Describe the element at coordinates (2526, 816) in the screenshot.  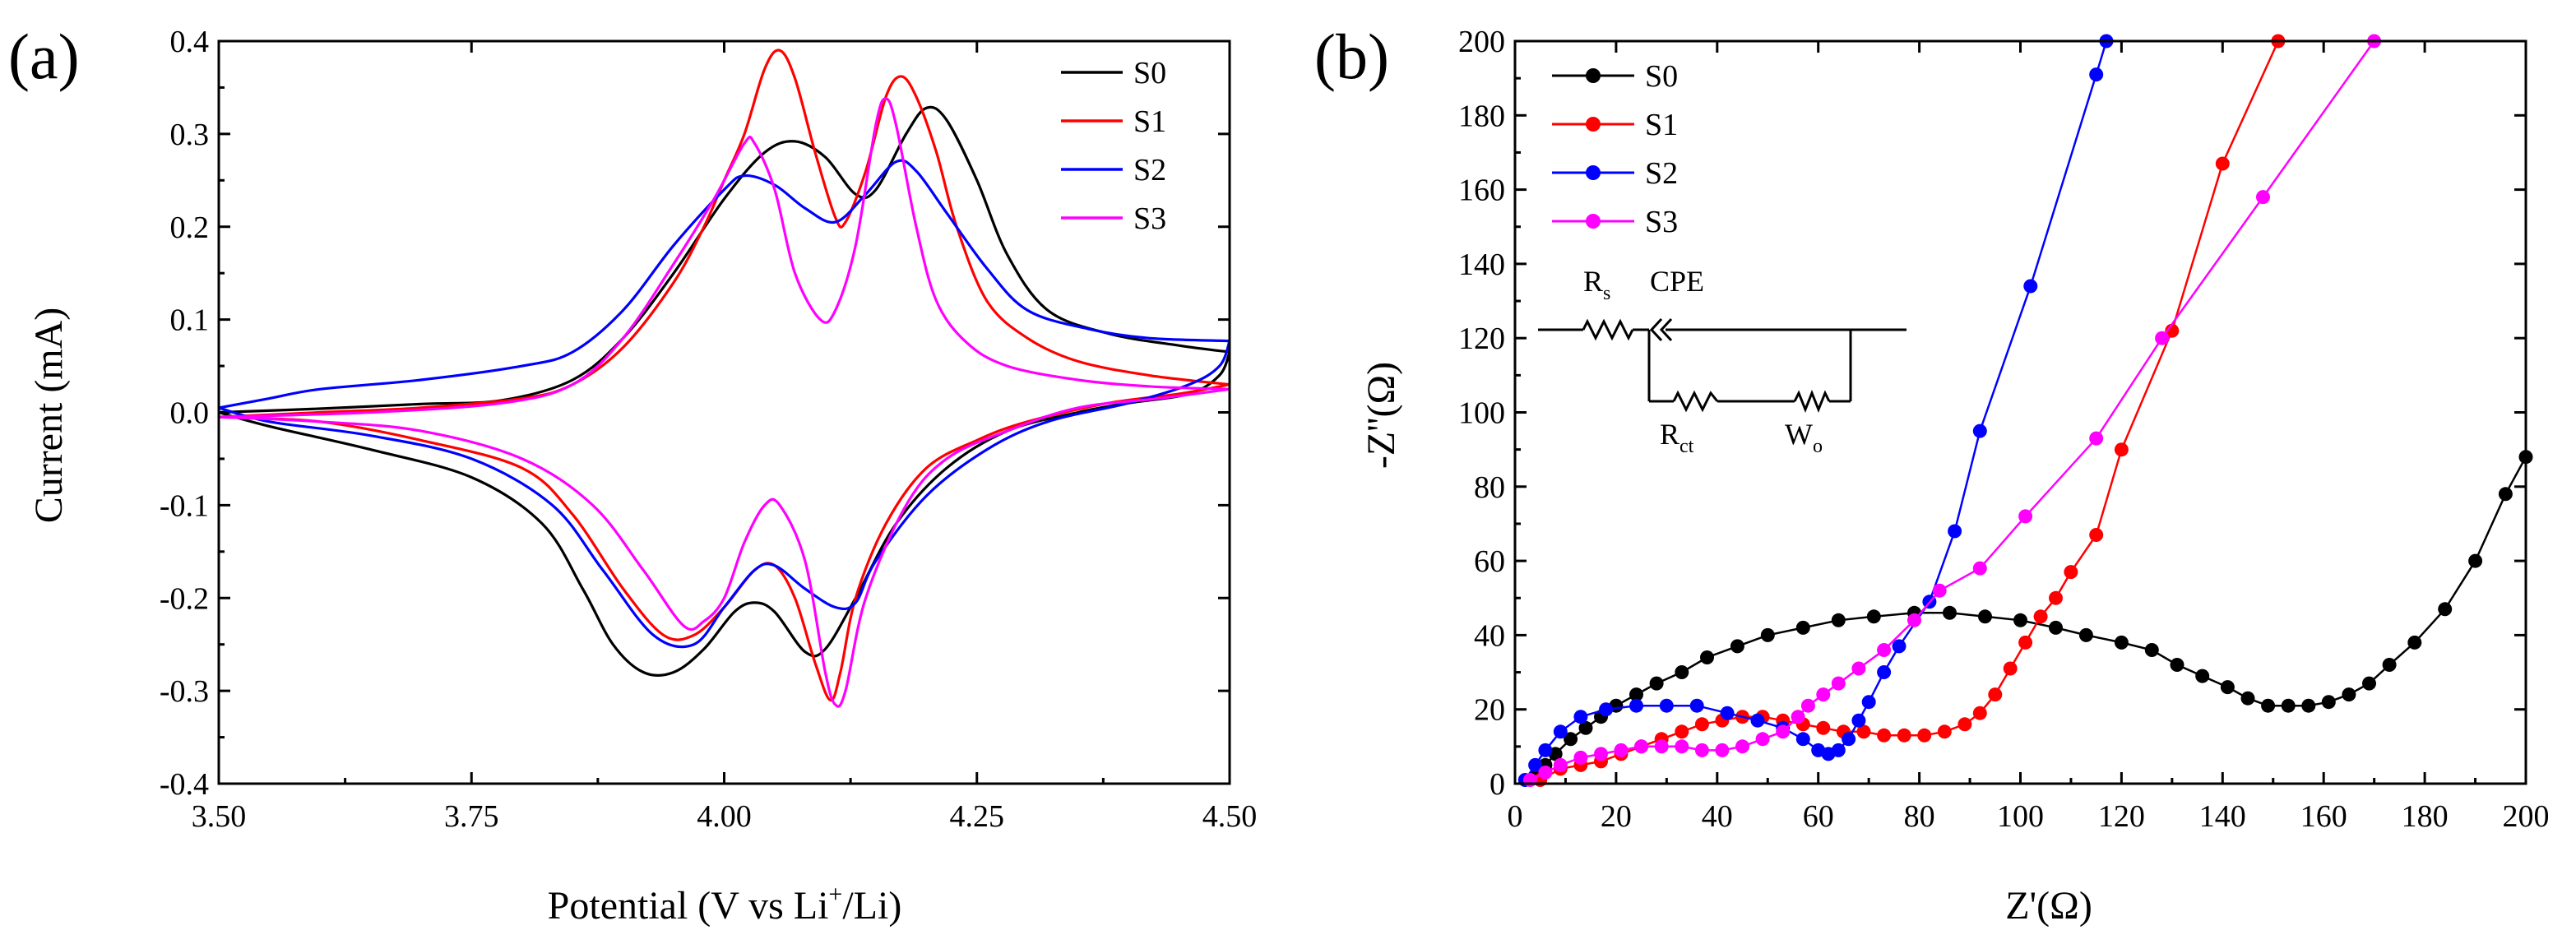
I see `b-xtick-label: 200` at that location.